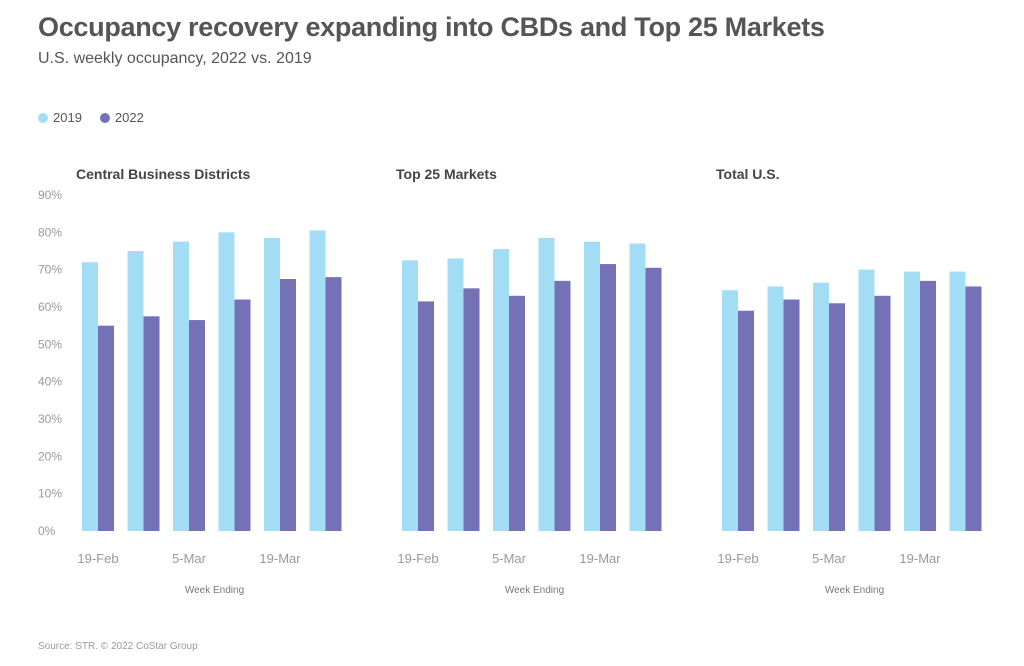 This screenshot has width=1024, height=666. Describe the element at coordinates (175, 58) in the screenshot. I see `chart-subtitle: U.S. weekly occupancy, 2022 vs. 2019` at that location.